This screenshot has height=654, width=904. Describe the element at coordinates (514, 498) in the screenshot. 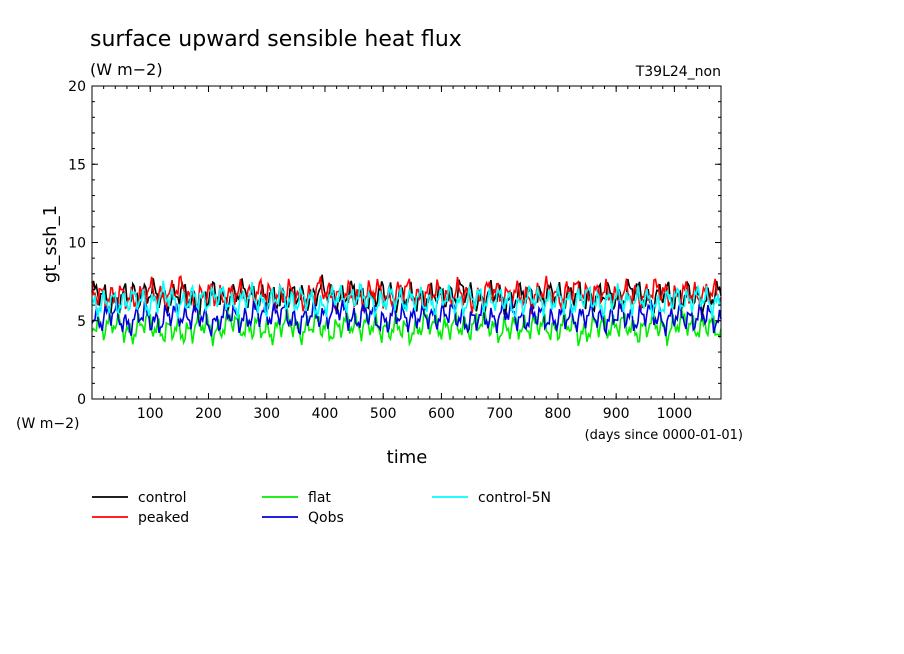

I see `legend-label: control-5N` at that location.